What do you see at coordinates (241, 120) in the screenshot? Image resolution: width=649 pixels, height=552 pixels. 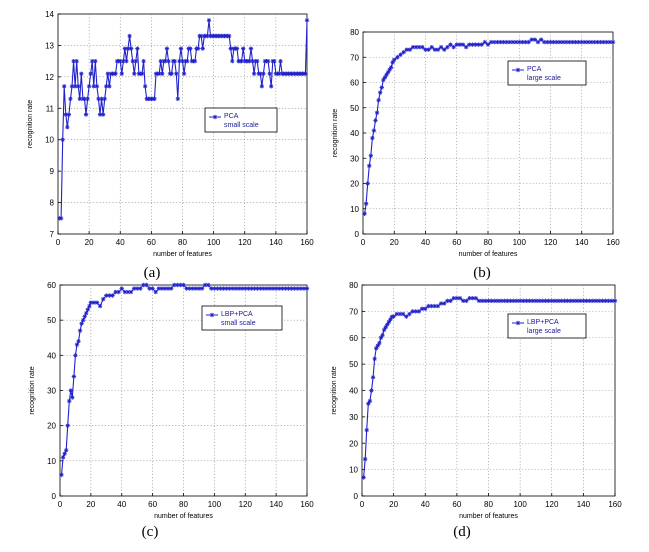 I see `legend-box` at bounding box center [241, 120].